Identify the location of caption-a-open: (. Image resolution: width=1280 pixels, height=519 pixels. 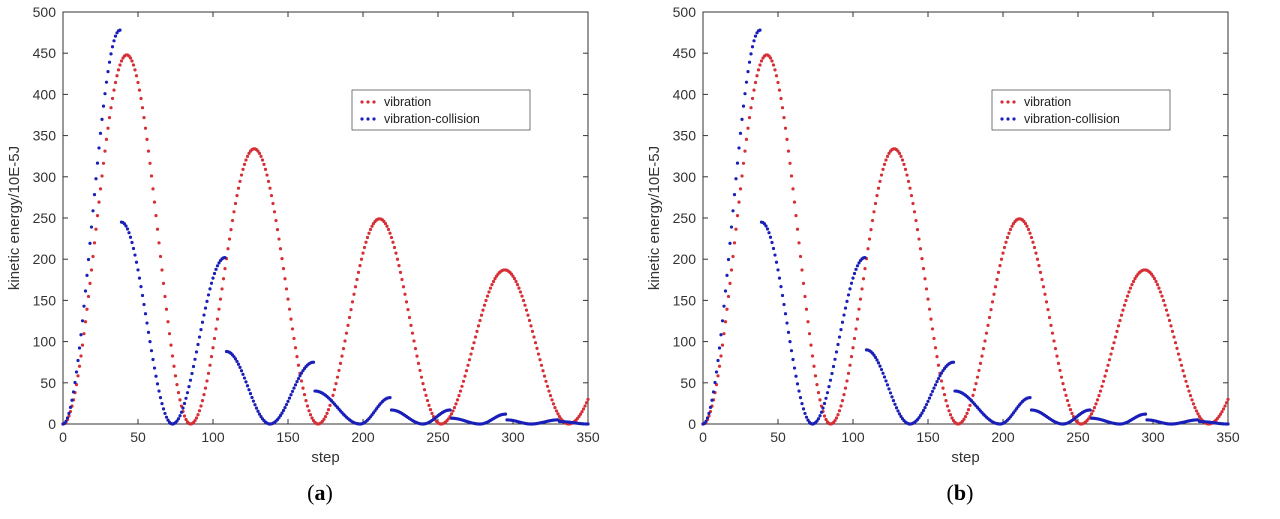
(311, 492).